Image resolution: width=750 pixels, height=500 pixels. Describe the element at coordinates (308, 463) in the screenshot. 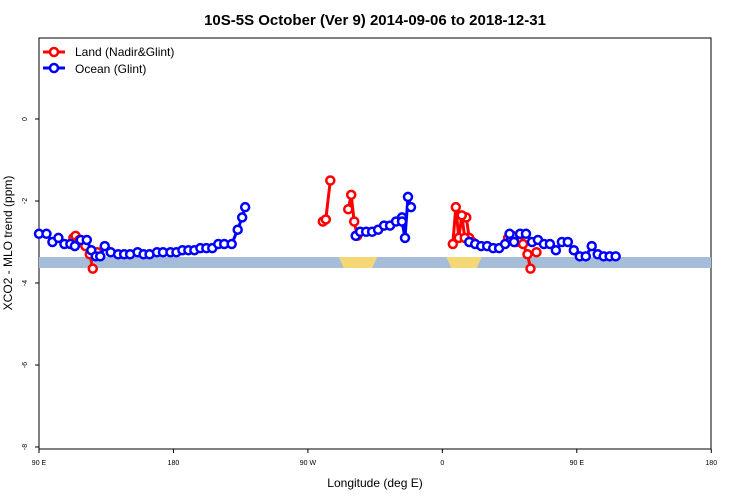

I see `x-tick-label-2: 90 W` at that location.